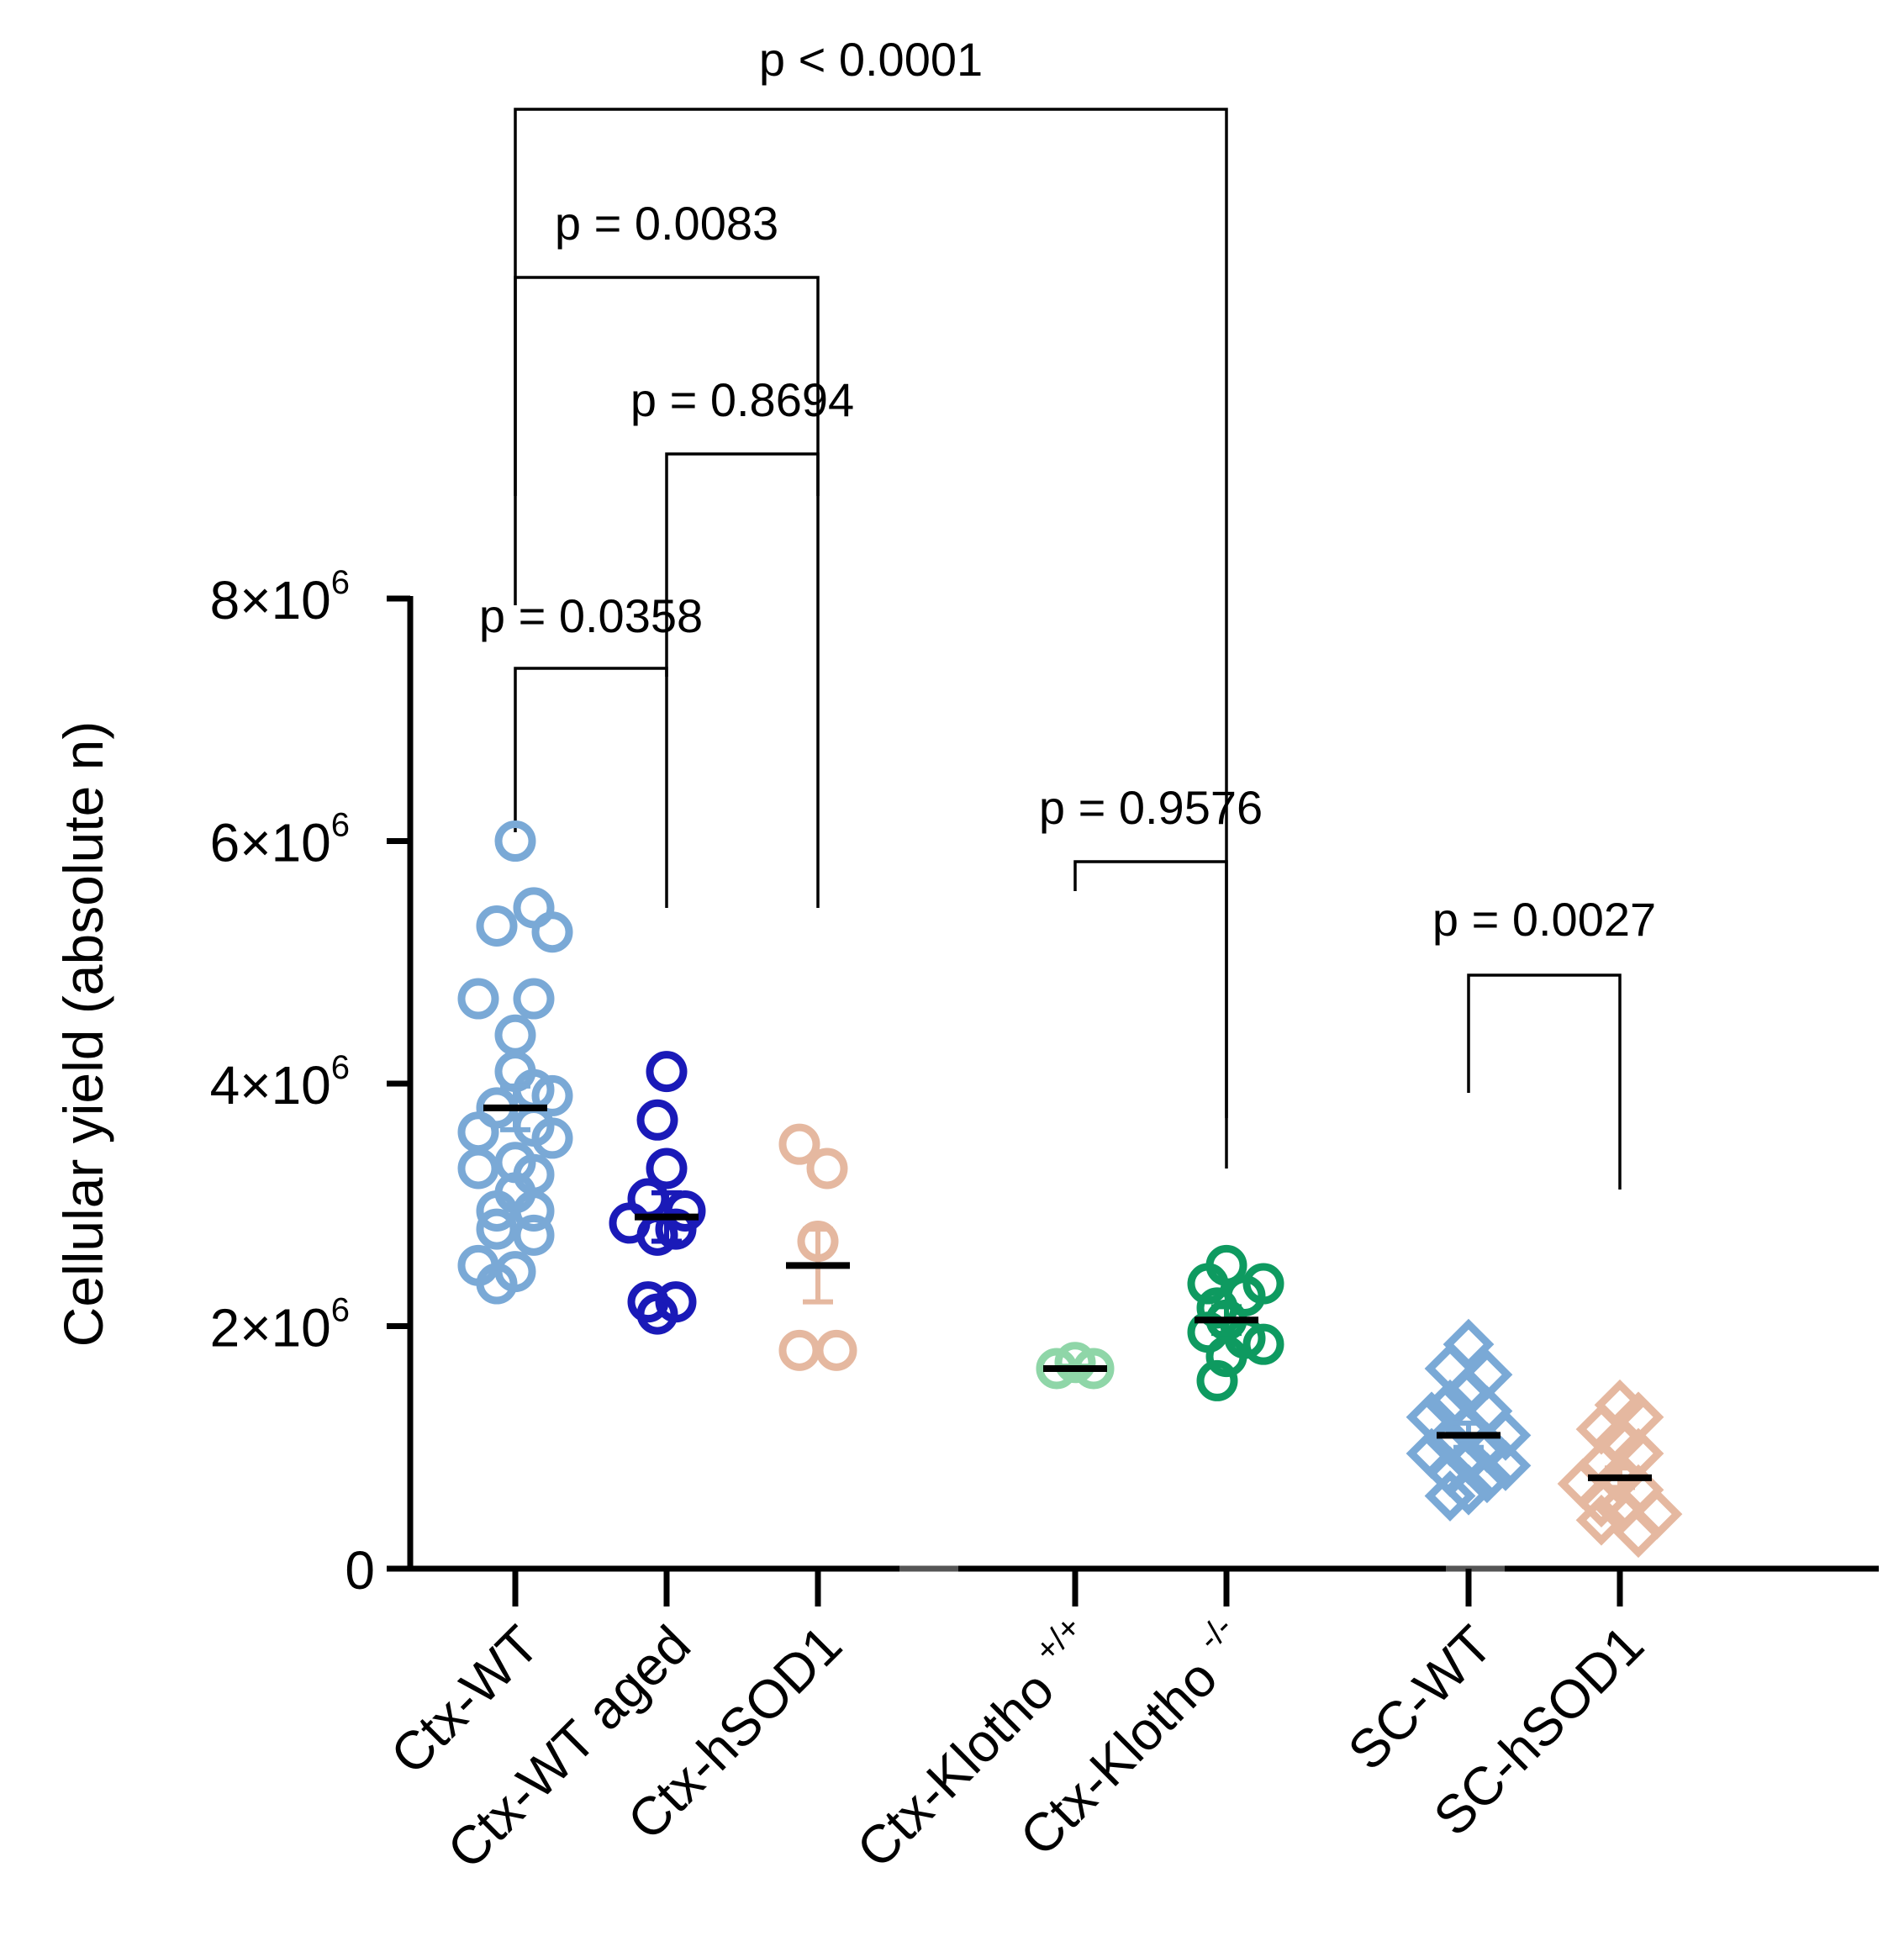 This screenshot has width=1904, height=1952. I want to click on y-tick-label: 0, so click(360, 1570).